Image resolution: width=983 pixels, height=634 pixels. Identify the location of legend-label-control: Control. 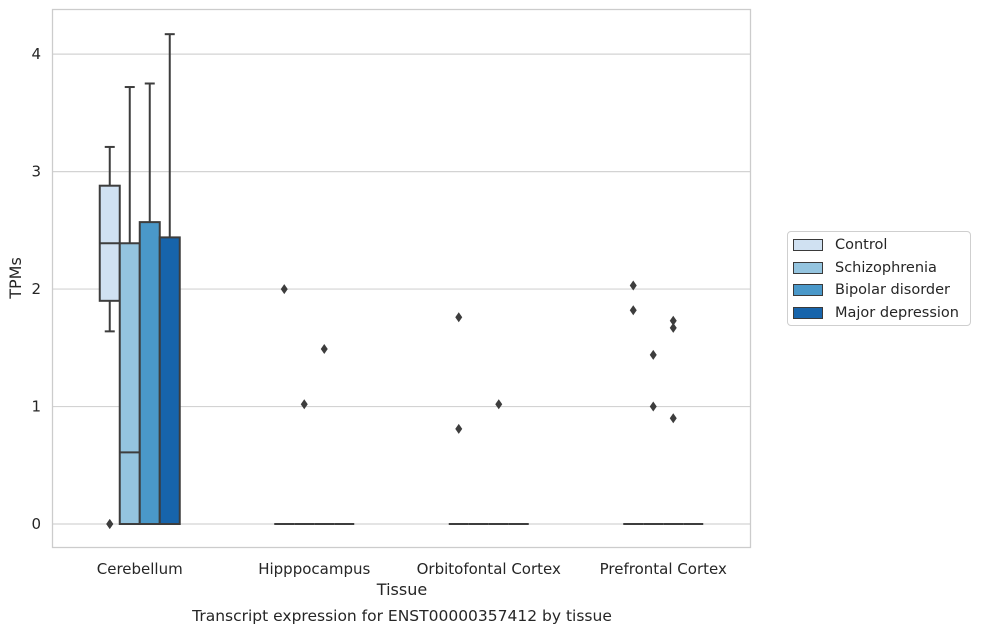
(861, 245).